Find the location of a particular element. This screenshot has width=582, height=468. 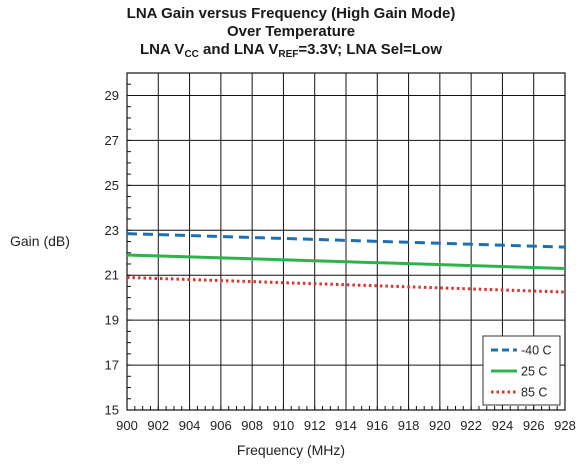

x-tick-label: 900 is located at coordinates (127, 425).